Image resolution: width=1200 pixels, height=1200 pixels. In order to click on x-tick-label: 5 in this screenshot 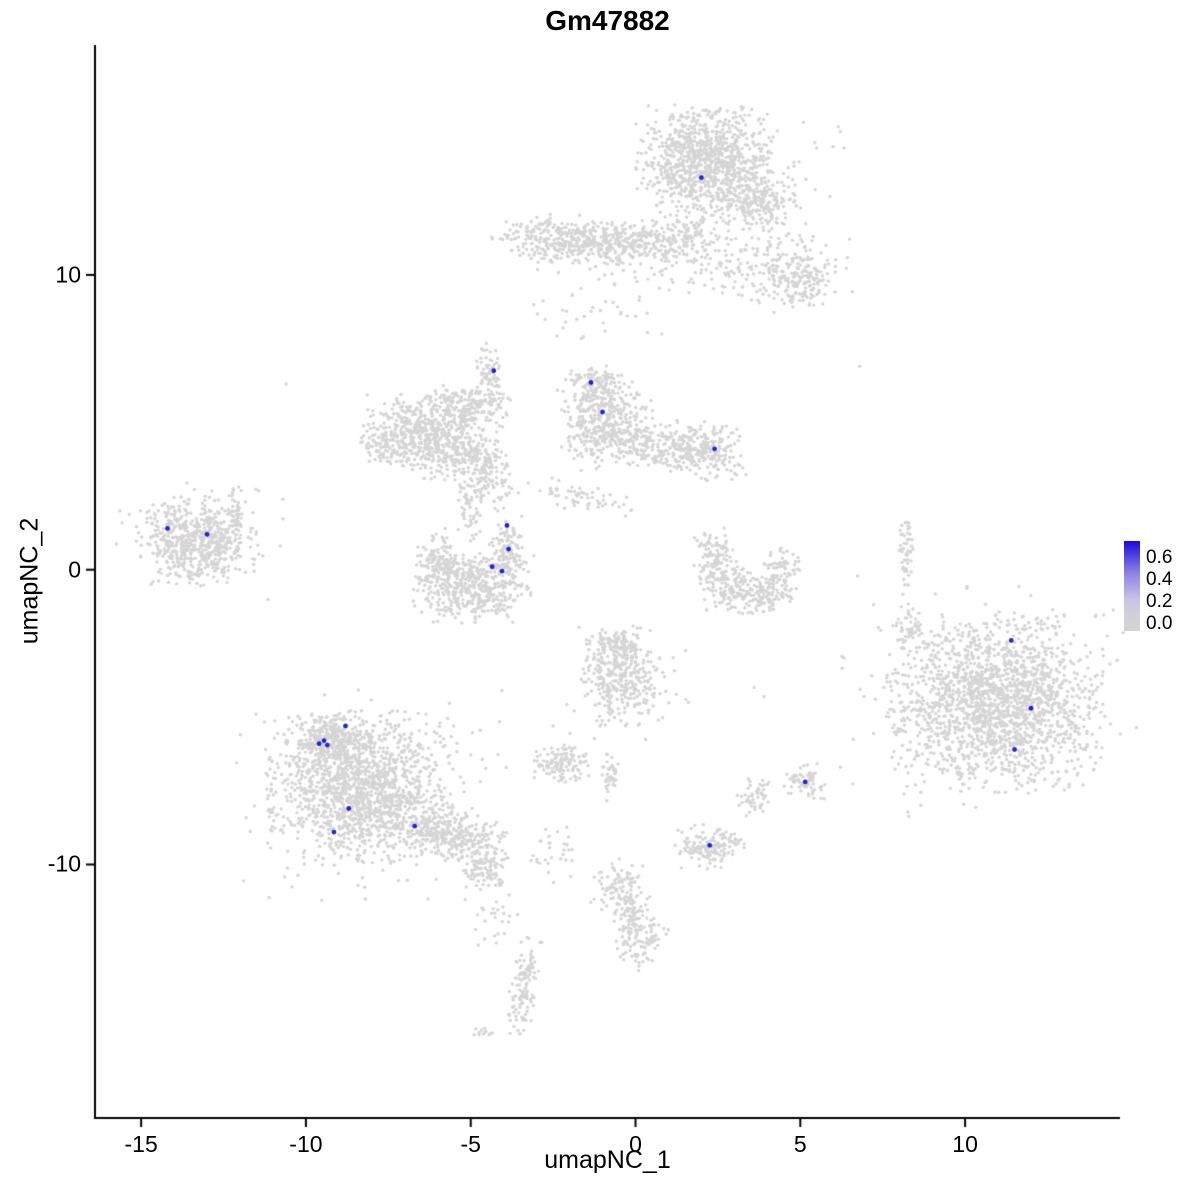, I will do `click(800, 1144)`.